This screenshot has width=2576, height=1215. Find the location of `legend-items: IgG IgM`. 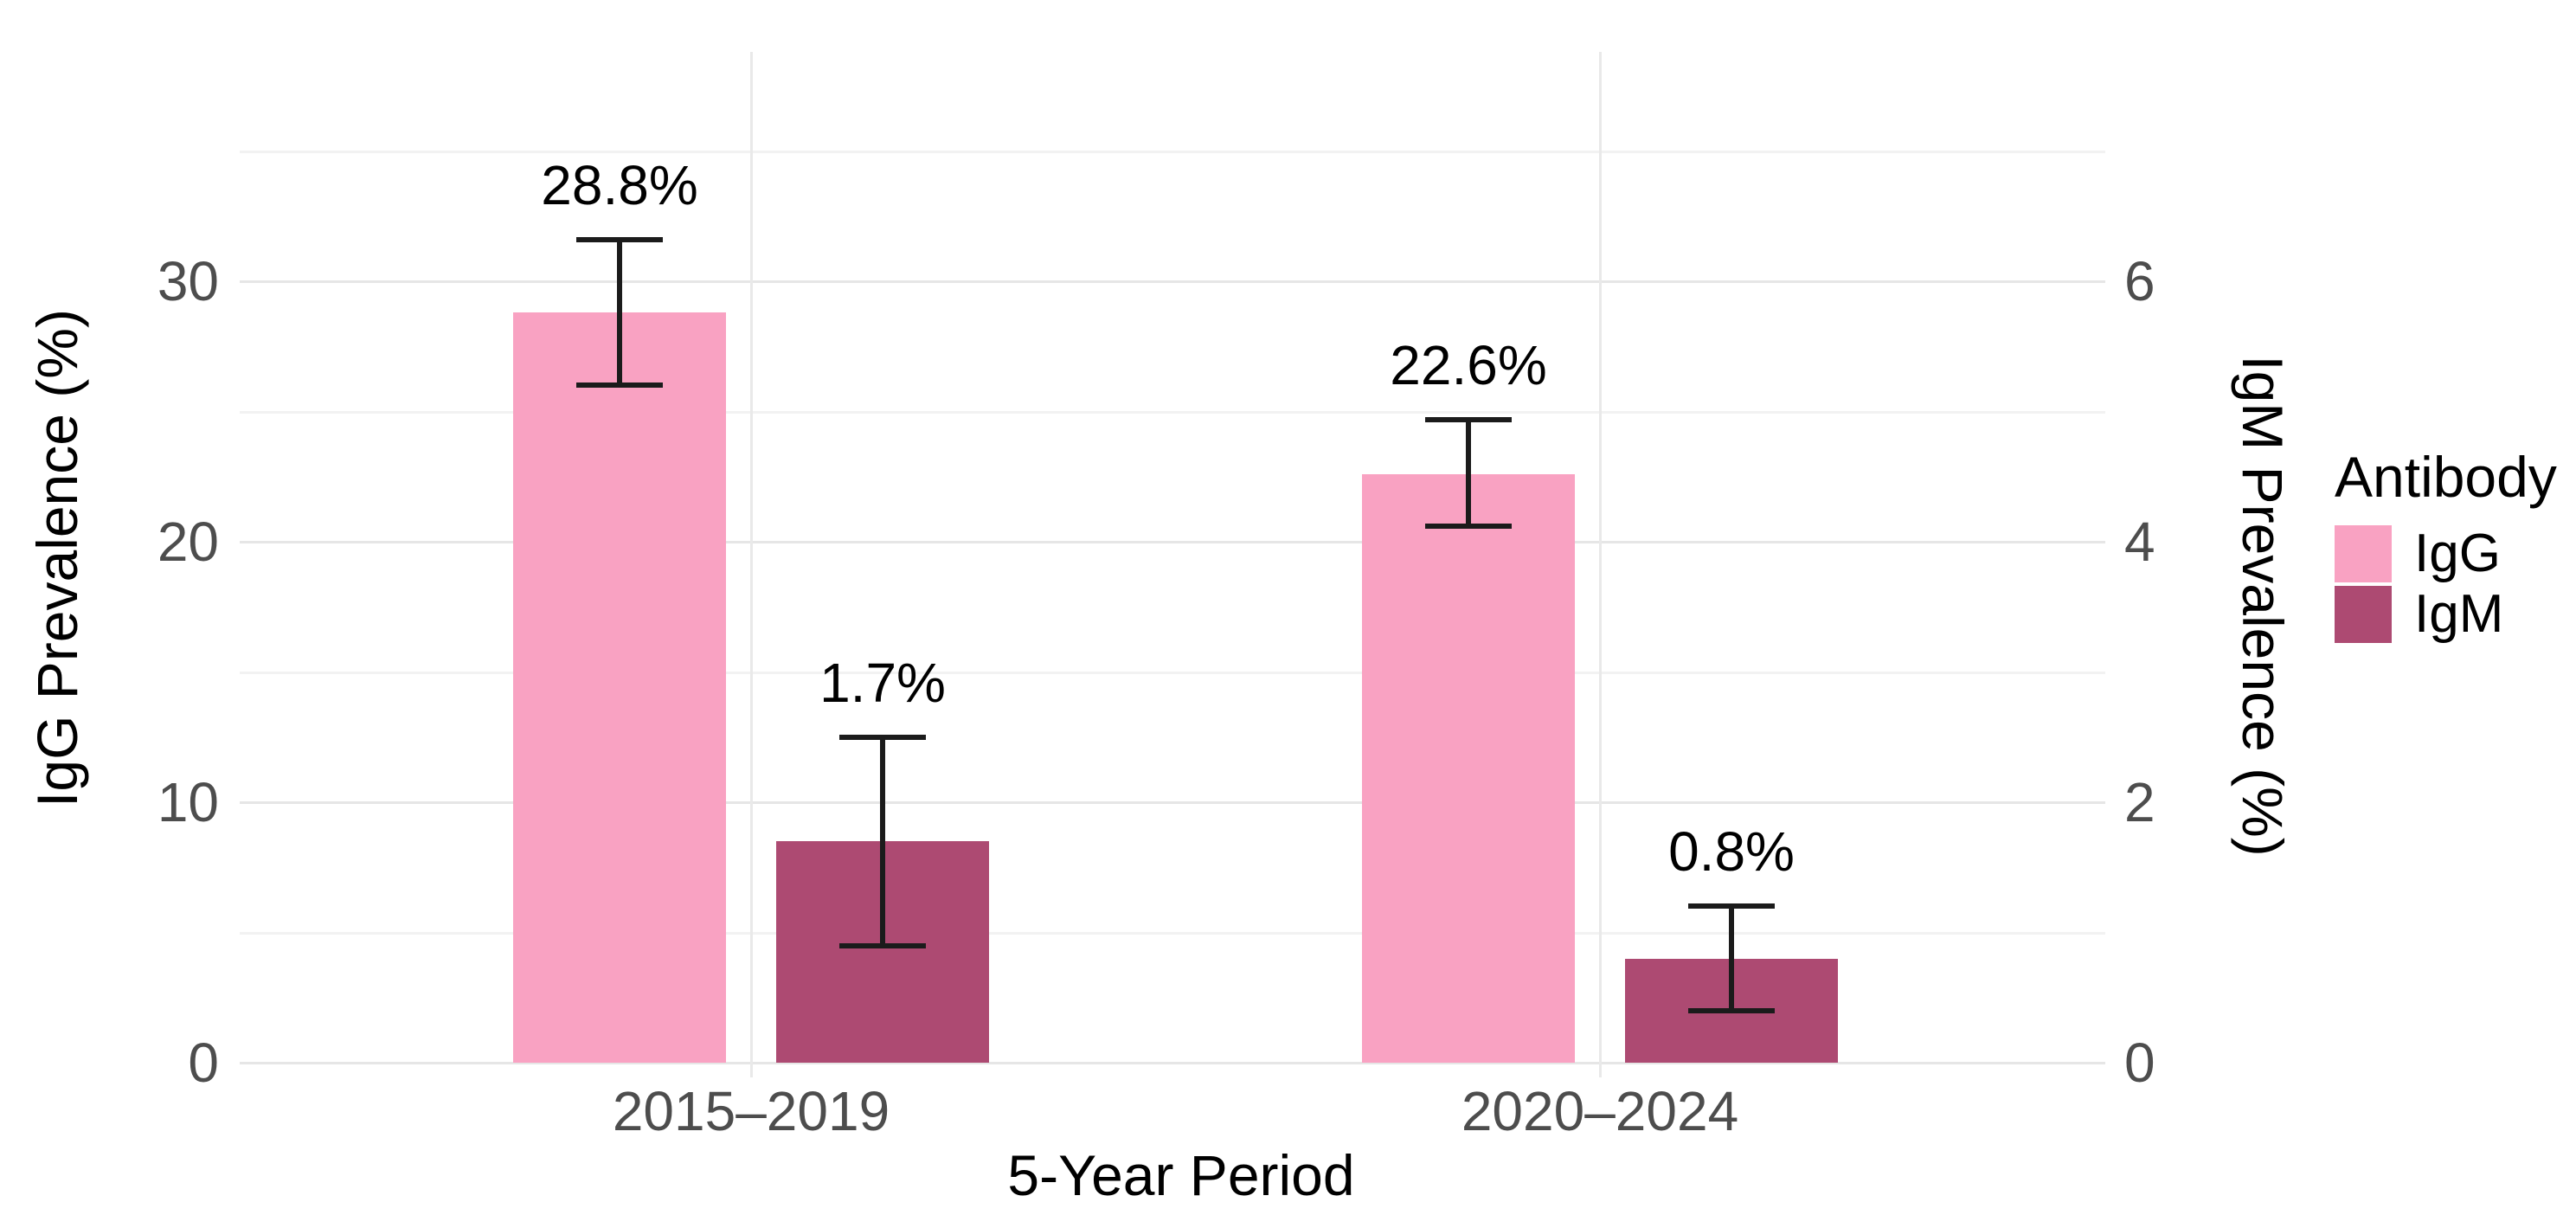

legend-items: IgG IgM is located at coordinates (2446, 584).